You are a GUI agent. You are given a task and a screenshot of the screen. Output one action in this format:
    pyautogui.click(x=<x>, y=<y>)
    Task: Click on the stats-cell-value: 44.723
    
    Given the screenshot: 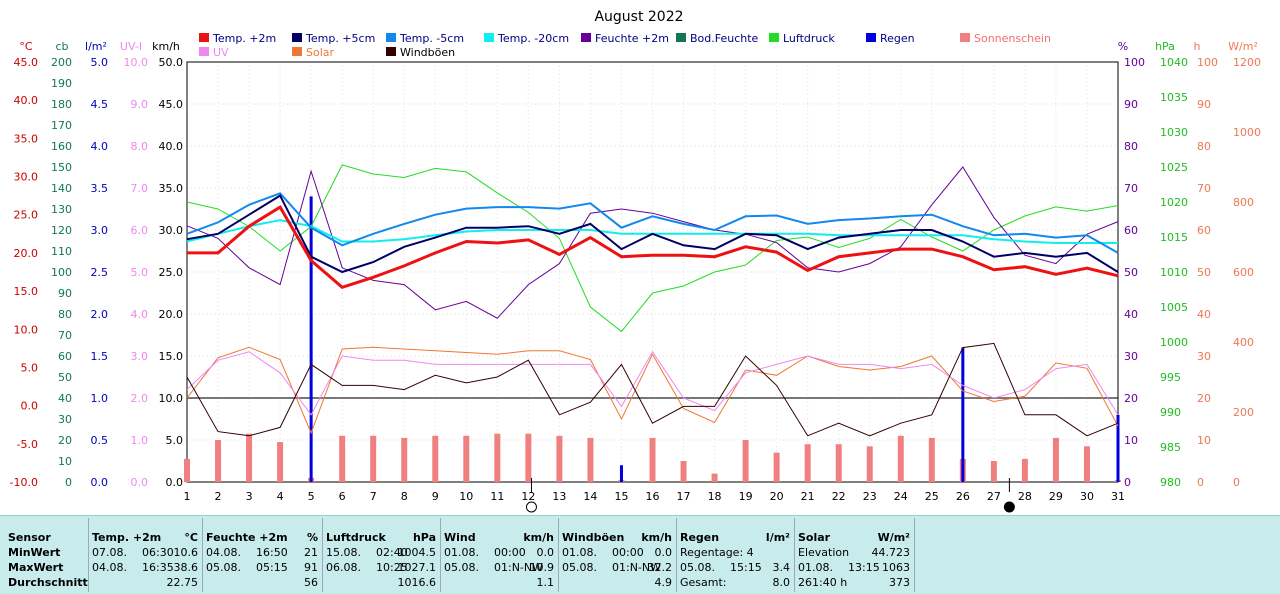 What is the action you would take?
    pyautogui.click(x=891, y=552)
    